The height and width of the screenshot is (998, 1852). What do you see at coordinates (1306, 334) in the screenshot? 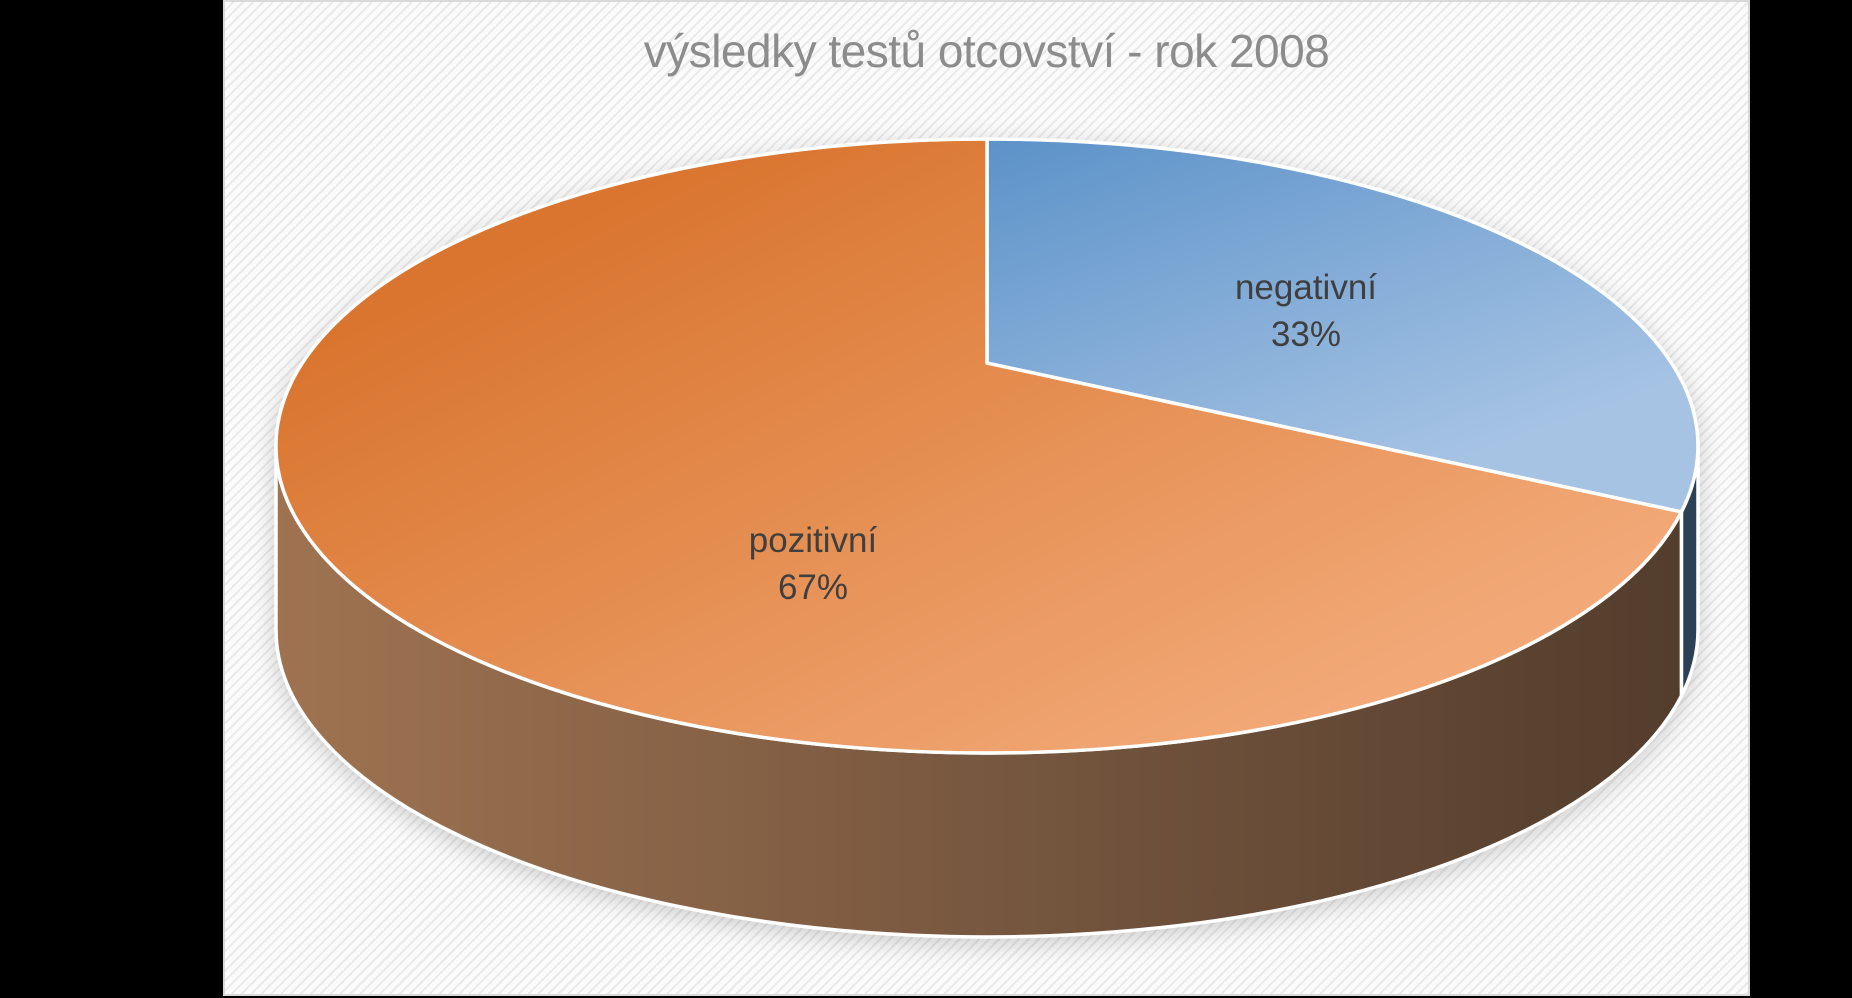
I see `slice-percent: 33%` at bounding box center [1306, 334].